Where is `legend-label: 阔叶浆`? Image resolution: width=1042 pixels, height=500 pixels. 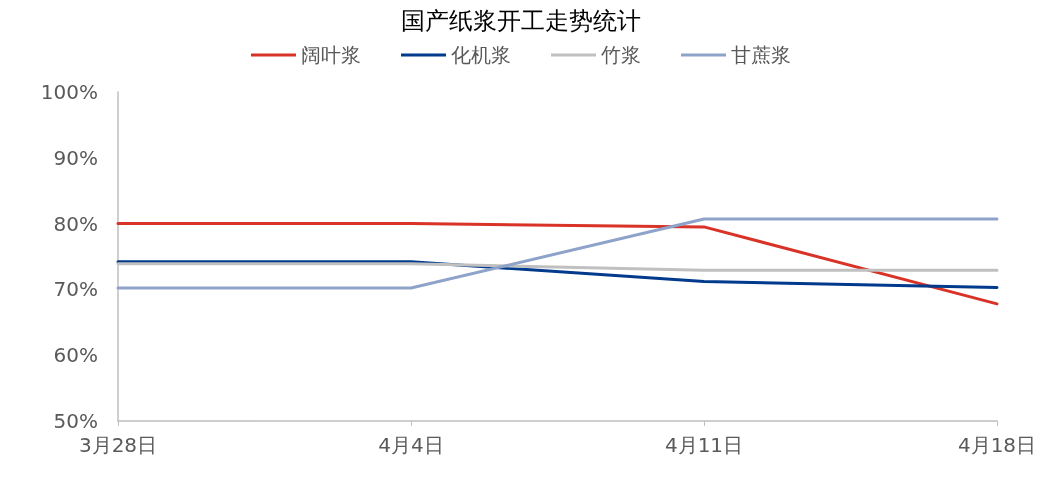 legend-label: 阔叶浆 is located at coordinates (331, 55).